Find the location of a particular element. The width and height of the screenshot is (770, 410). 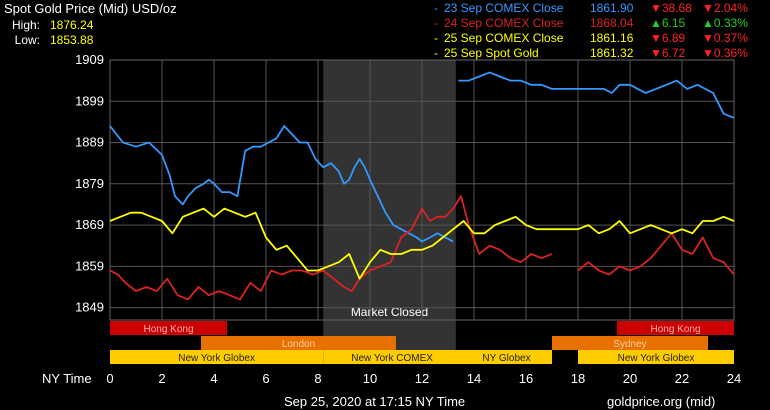

legend-label: 24 Sep COMEX Close is located at coordinates (504, 23).